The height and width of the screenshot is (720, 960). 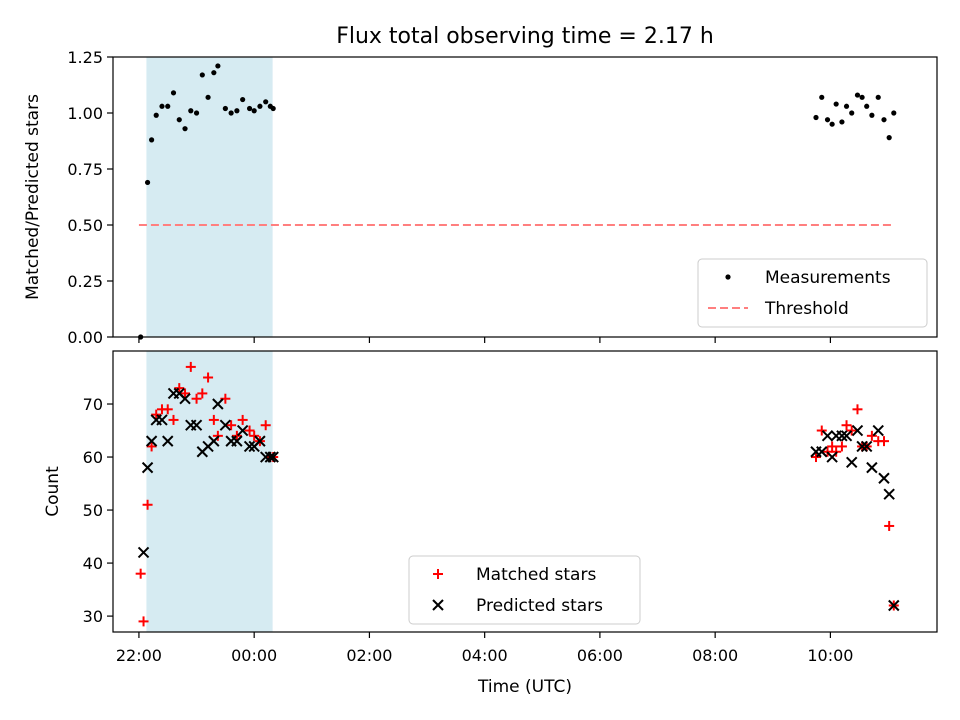 I want to click on bottom-y-axis-label: Count, so click(x=53, y=491).